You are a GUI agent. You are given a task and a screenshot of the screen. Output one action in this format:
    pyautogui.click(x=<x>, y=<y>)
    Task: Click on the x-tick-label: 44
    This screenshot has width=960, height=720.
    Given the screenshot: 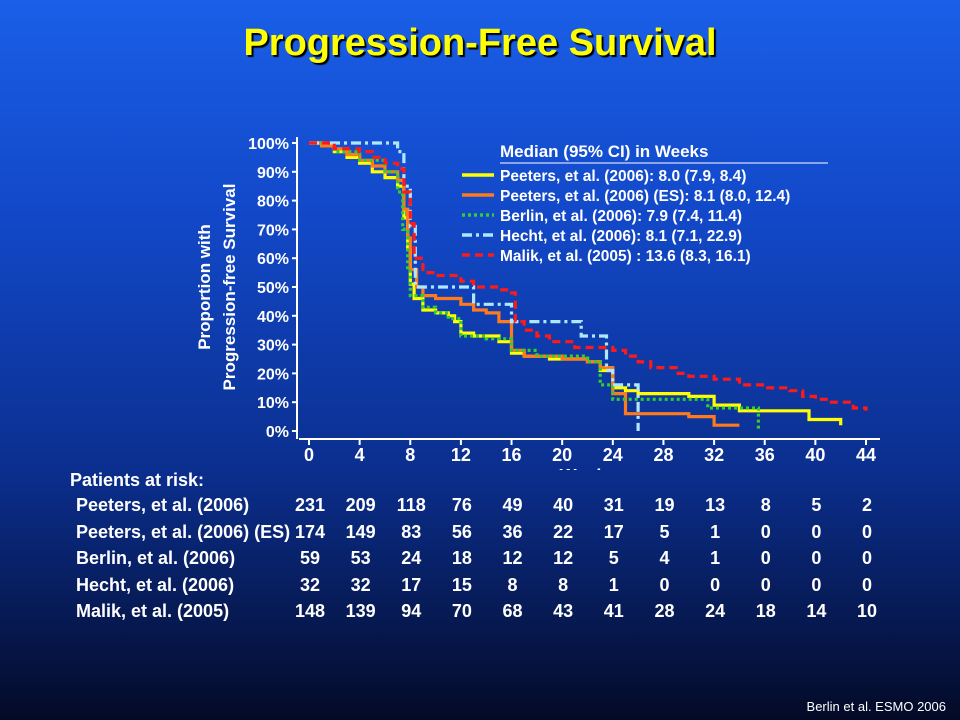 What is the action you would take?
    pyautogui.click(x=866, y=455)
    